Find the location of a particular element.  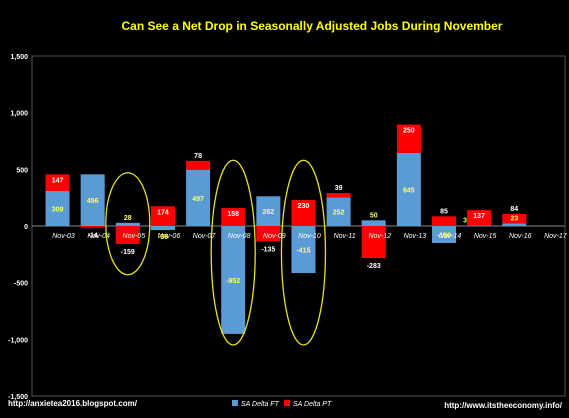

x-tick-label: Nov-06 is located at coordinates (169, 236).